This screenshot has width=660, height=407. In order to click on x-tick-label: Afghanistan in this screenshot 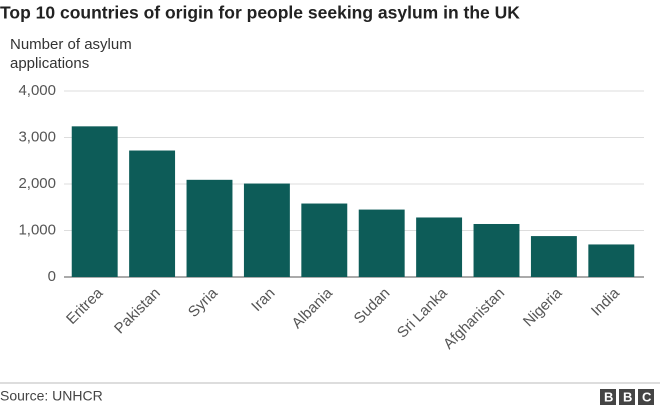, I will do `click(474, 319)`.